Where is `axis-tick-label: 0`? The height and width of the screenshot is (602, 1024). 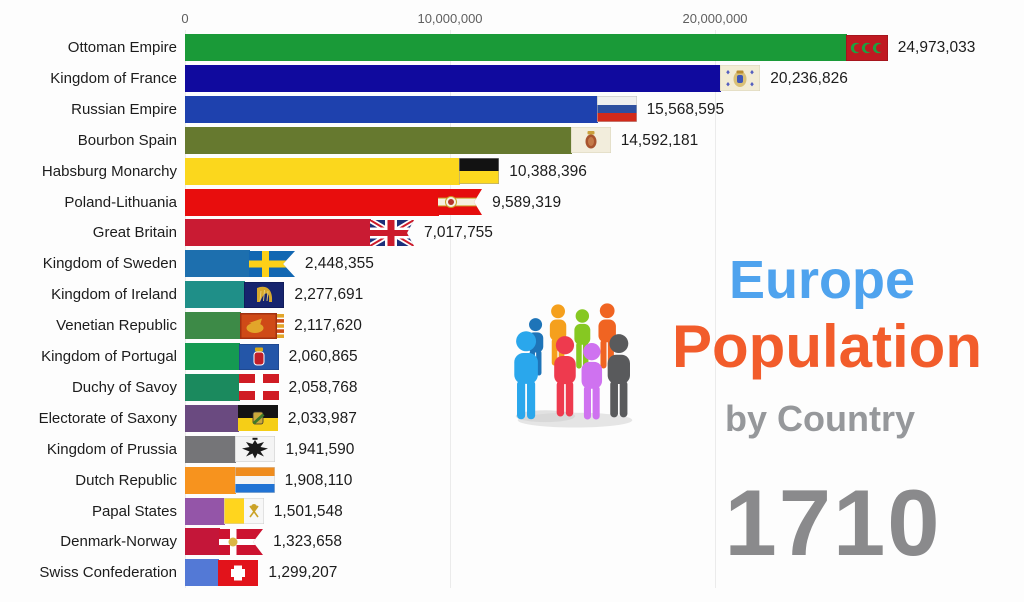 axis-tick-label: 0 is located at coordinates (185, 18).